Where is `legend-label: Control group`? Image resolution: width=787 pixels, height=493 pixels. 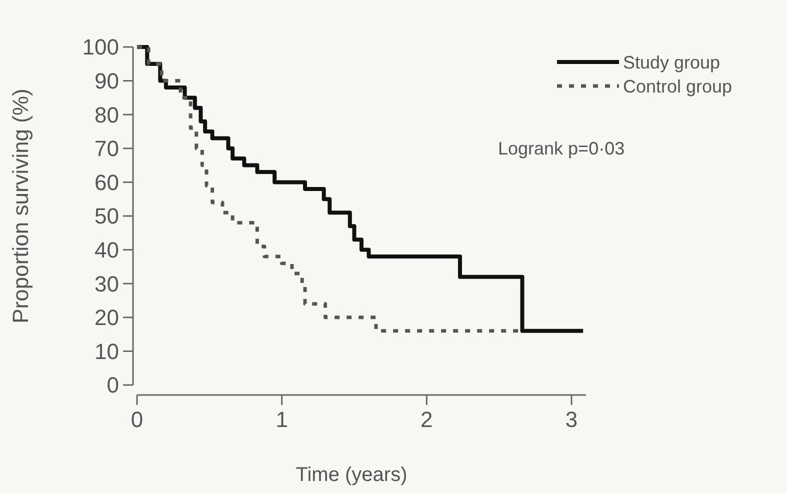
legend-label: Control group is located at coordinates (677, 86).